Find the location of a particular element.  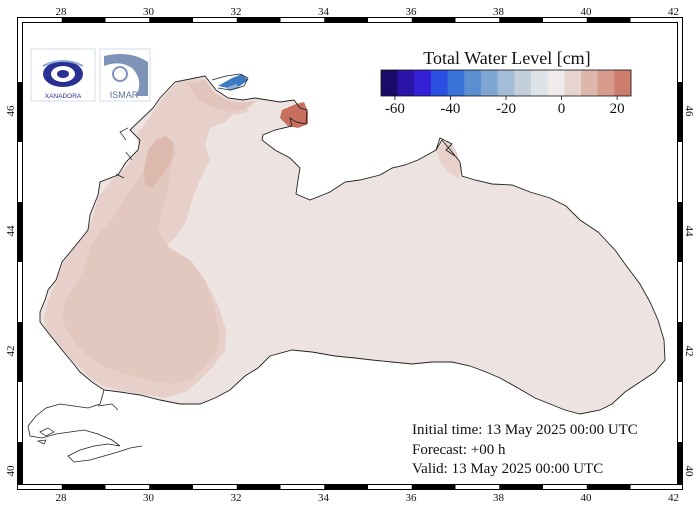

legend-tick-label: -40 is located at coordinates (450, 109).